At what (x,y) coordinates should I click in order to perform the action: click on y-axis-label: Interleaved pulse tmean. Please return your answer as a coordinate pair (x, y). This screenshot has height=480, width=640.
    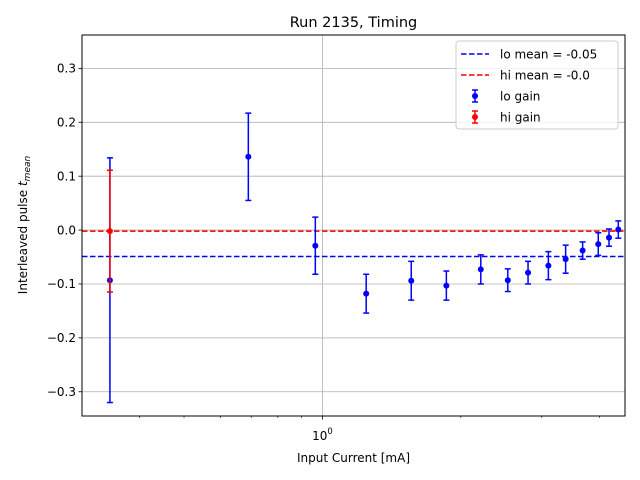
    Looking at the image, I should click on (24, 225).